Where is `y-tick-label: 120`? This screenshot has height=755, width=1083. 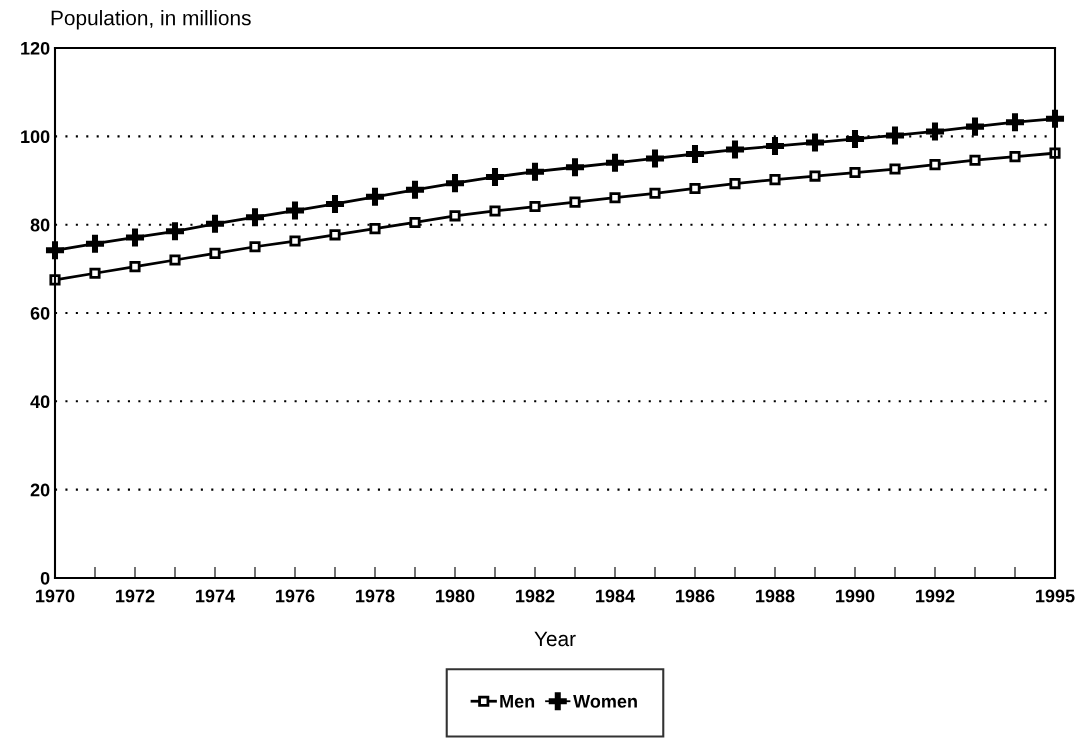
y-tick-label: 120 is located at coordinates (35, 48).